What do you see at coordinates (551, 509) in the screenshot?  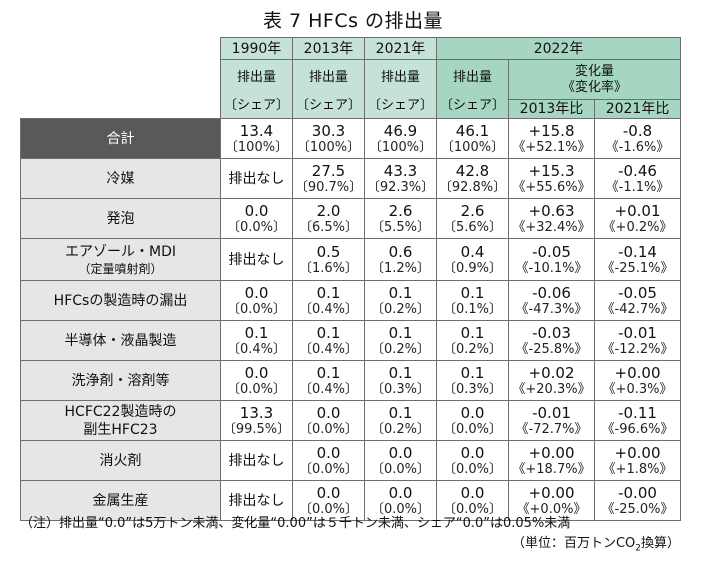 I see `cell-share: 《+0.0%》` at bounding box center [551, 509].